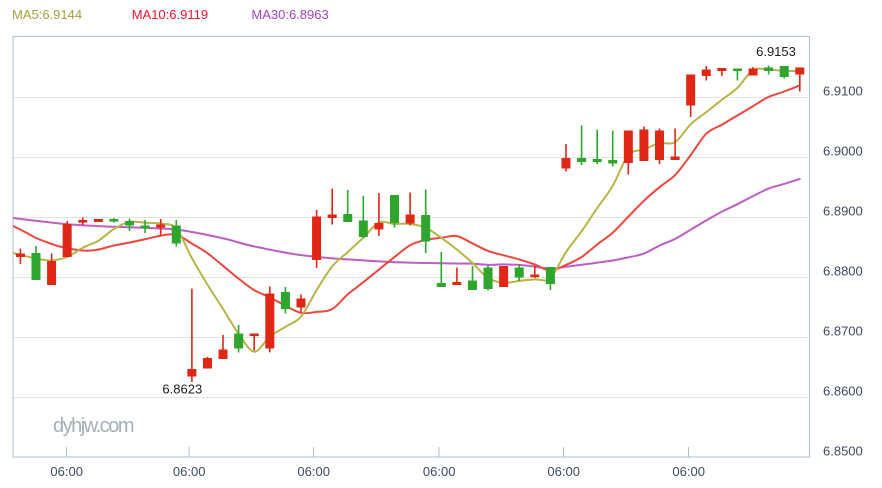 Image resolution: width=882 pixels, height=488 pixels. What do you see at coordinates (170, 14) in the screenshot?
I see `svg-text: MA10:6.9119` at bounding box center [170, 14].